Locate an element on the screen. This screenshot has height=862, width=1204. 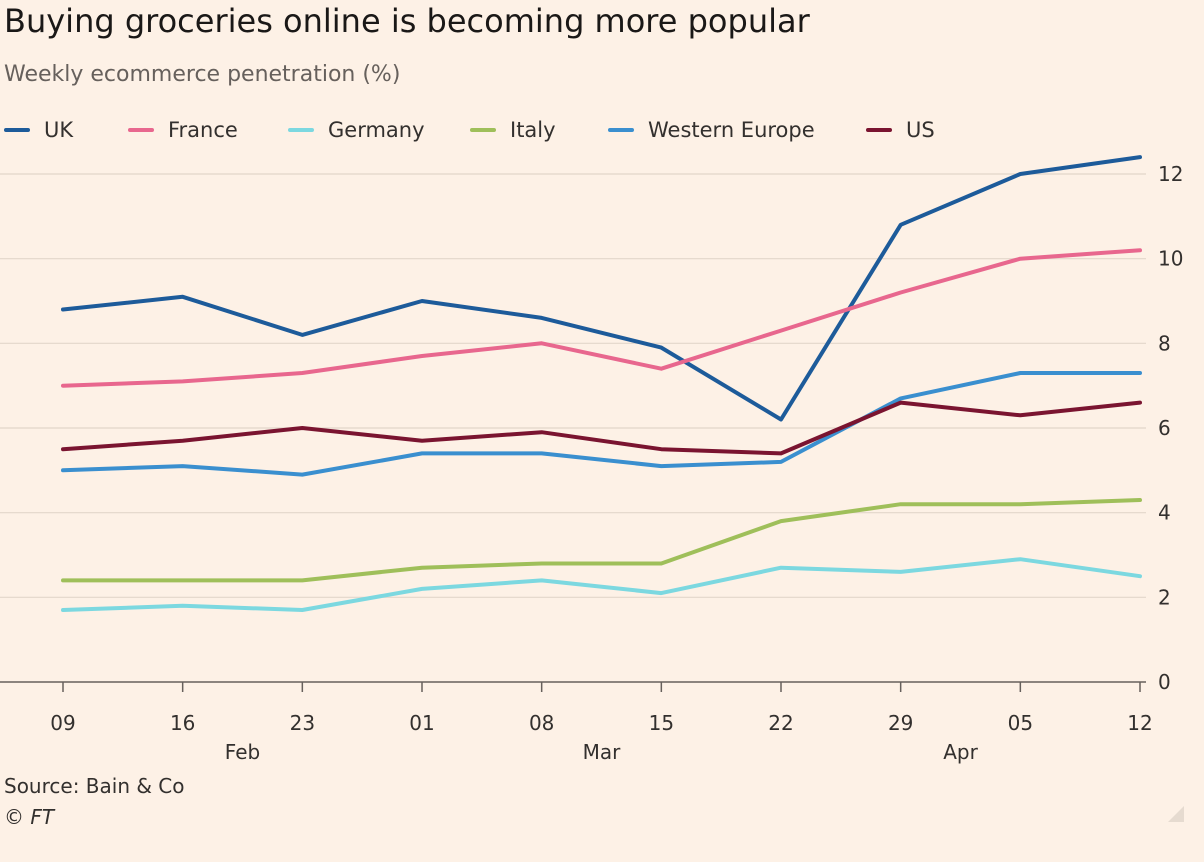
legend-item-western-europe: Western Europe is located at coordinates (711, 130).